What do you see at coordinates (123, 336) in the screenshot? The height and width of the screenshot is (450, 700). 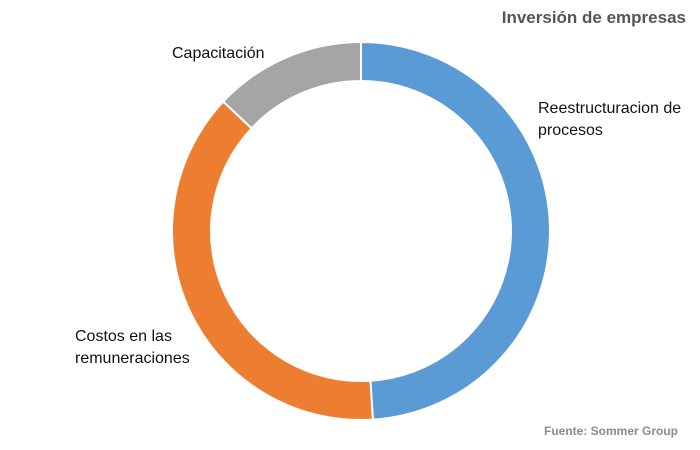 I see `slice-label-line: Costos en las` at bounding box center [123, 336].